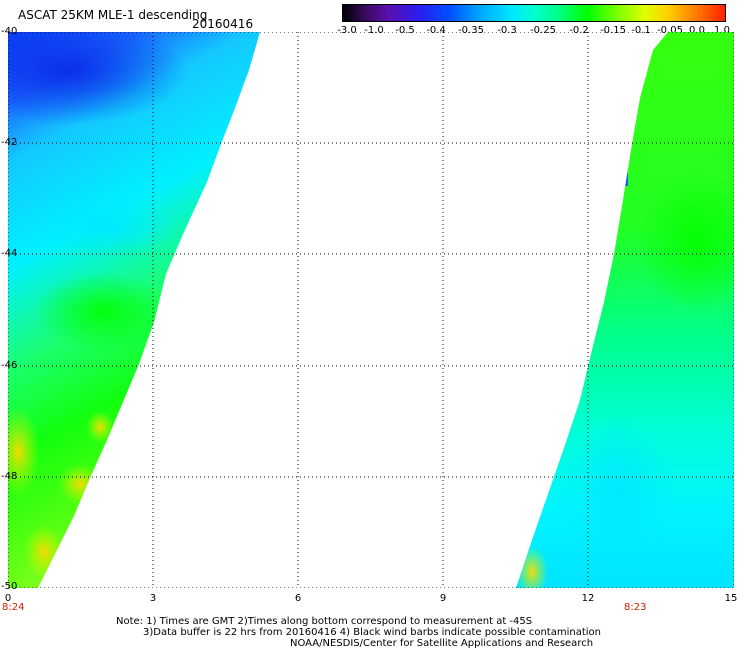 Image resolution: width=740 pixels, height=650 pixels. I want to click on y-tick-label: -44, so click(9, 253).